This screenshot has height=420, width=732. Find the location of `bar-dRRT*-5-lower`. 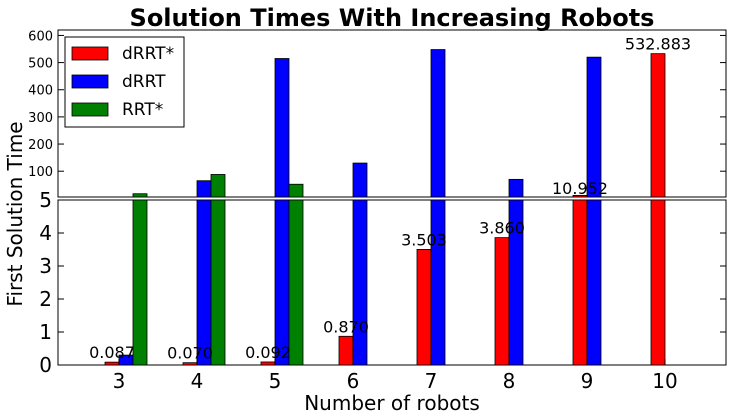

bar-dRRT*-5-lower is located at coordinates (268, 363).